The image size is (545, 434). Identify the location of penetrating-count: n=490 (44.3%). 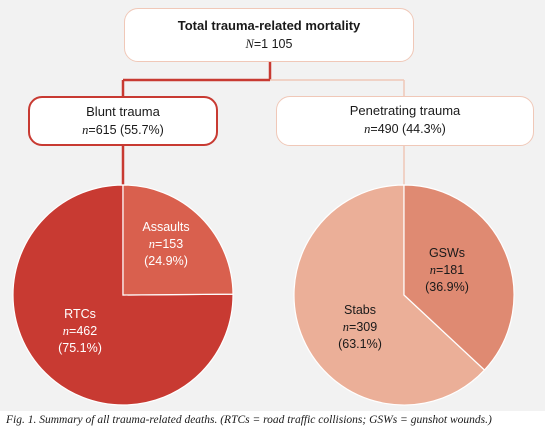
(405, 129).